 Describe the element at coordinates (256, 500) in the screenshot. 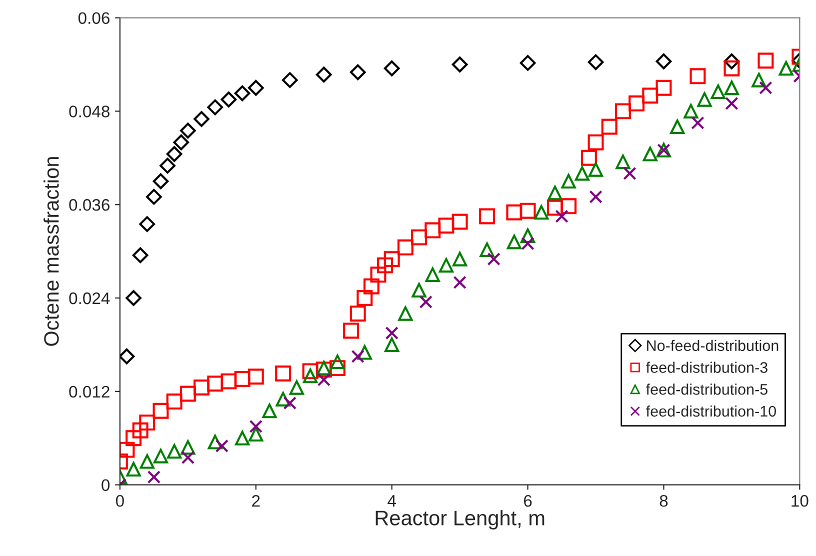

I see `x-tick-label: 2` at that location.